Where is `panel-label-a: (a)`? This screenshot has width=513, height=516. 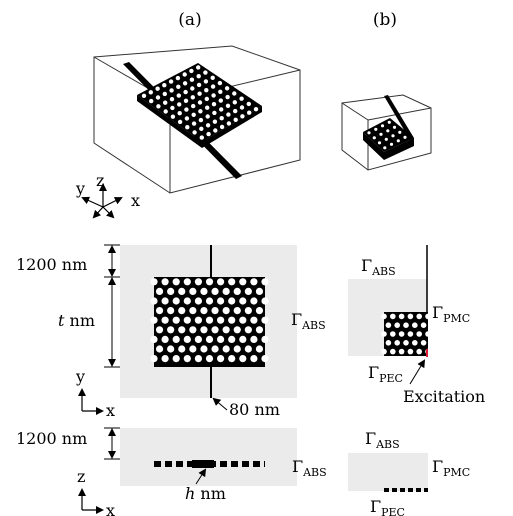
panel-label-a: (a) is located at coordinates (189, 20).